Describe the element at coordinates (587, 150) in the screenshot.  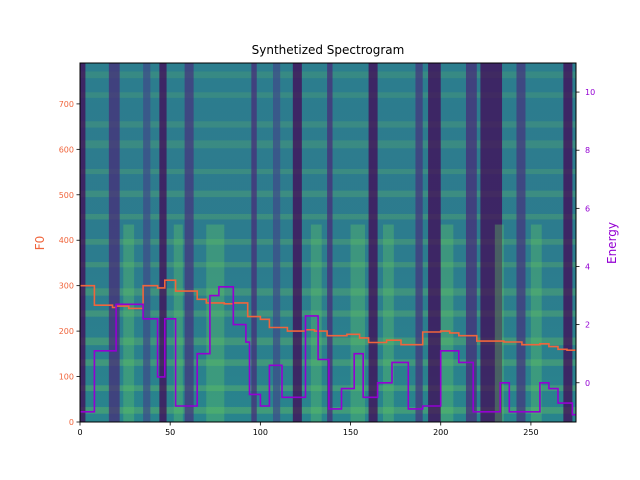
I see `y-right-tick-label: 8` at that location.